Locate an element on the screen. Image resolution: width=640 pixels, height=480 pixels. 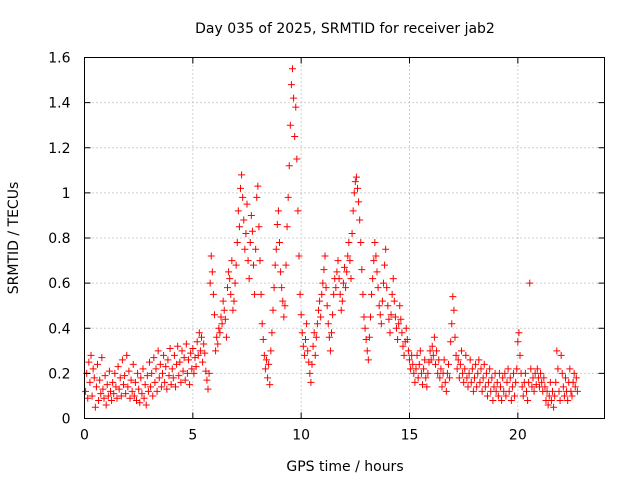
y-tick-label: 0 is located at coordinates (66, 420).